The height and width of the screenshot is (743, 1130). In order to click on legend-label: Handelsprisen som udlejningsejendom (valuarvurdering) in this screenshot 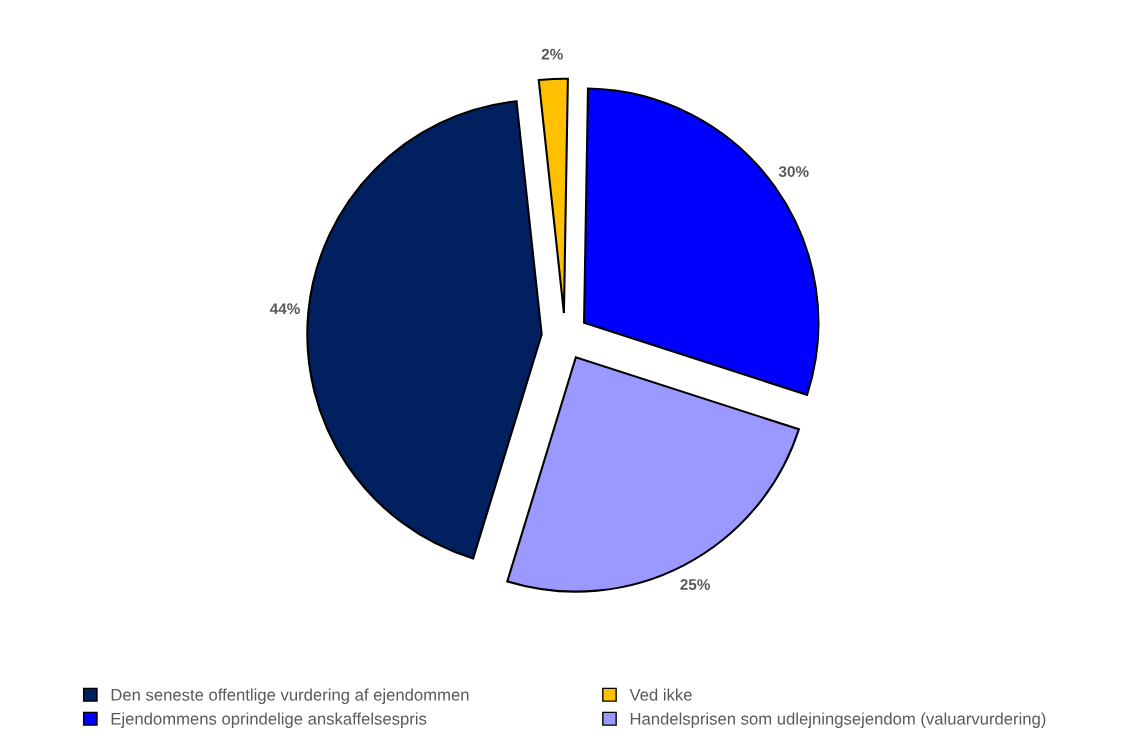, I will do `click(838, 720)`.